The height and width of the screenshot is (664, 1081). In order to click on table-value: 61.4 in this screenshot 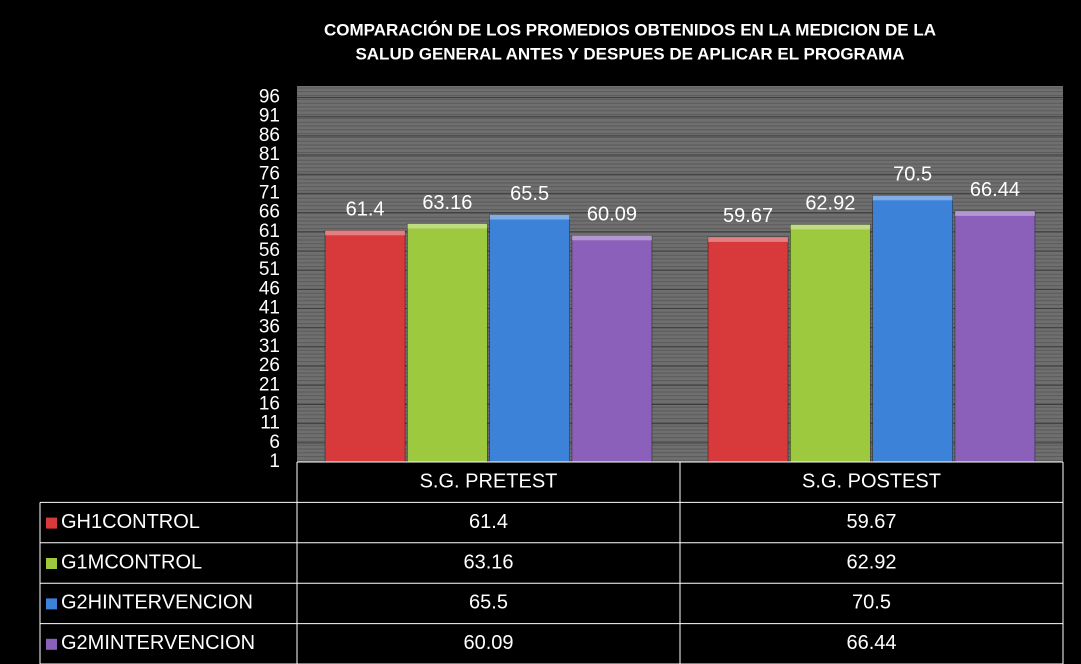, I will do `click(488, 522)`.